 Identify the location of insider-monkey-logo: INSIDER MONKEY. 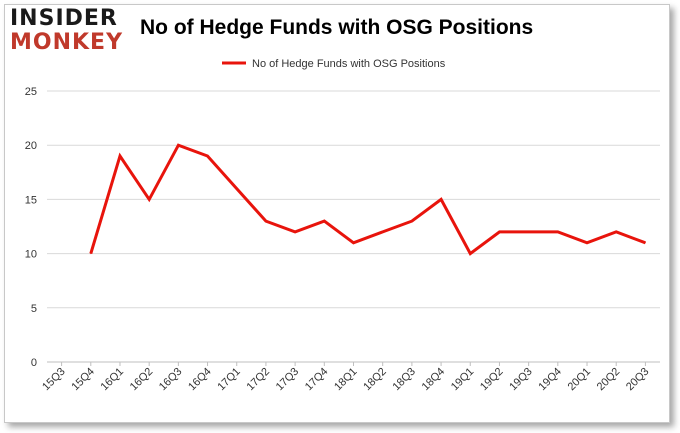
(70, 34).